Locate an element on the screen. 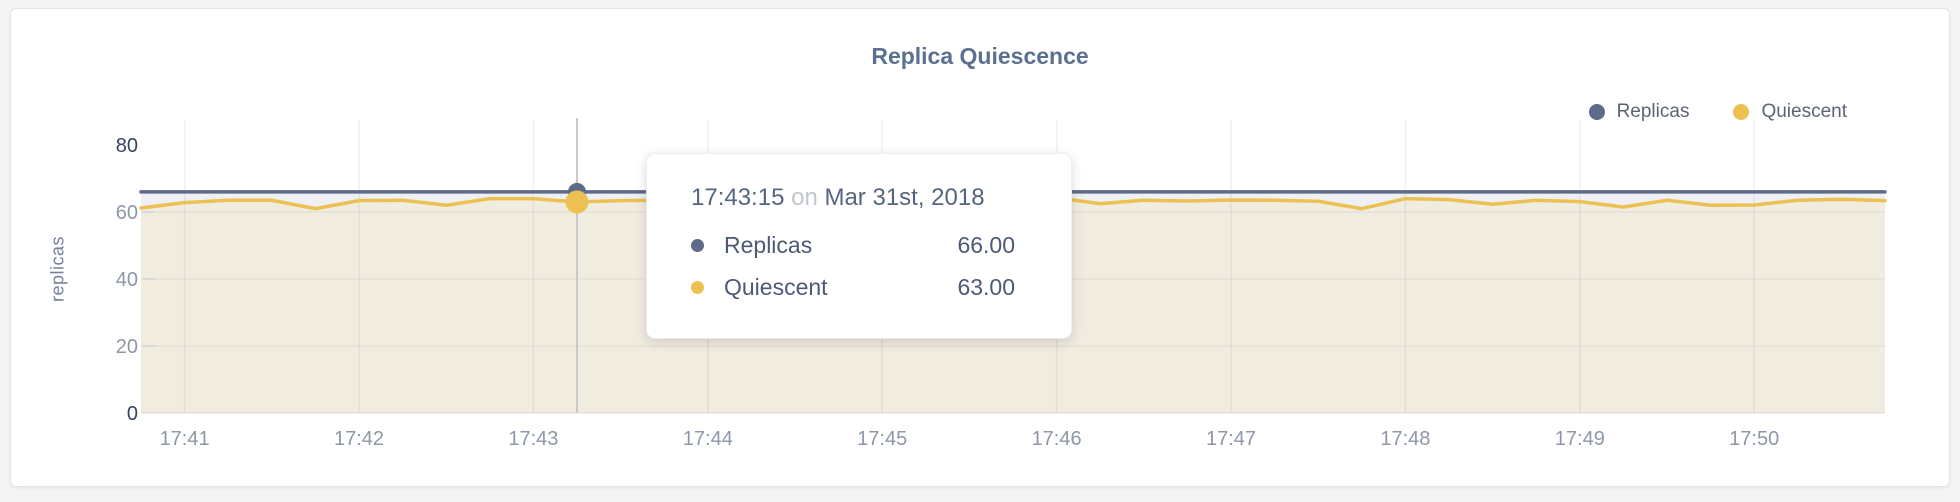 This screenshot has height=502, width=1960. tooltip-label-quiescent: Quiescent is located at coordinates (776, 287).